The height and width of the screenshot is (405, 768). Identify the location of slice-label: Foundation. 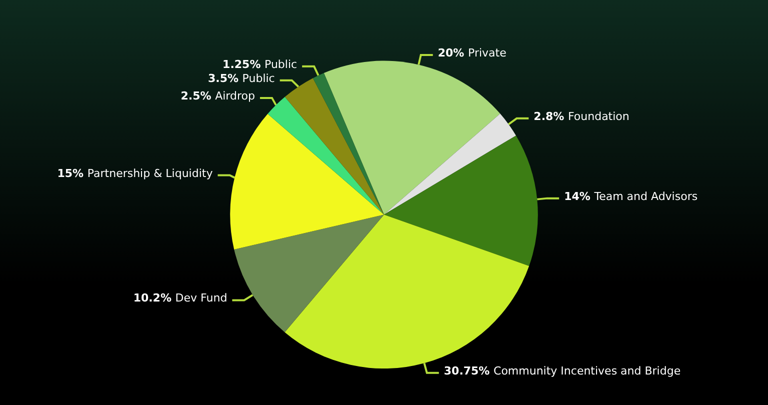
(599, 116).